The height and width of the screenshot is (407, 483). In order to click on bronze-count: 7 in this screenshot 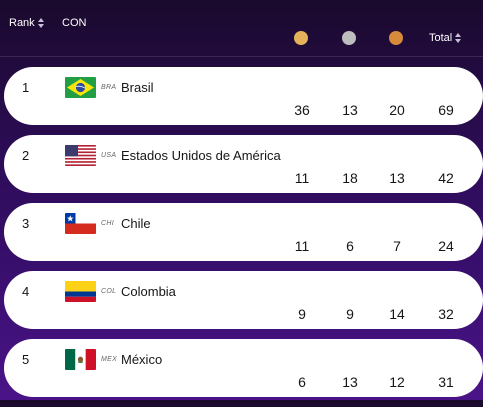, I will do `click(397, 246)`.